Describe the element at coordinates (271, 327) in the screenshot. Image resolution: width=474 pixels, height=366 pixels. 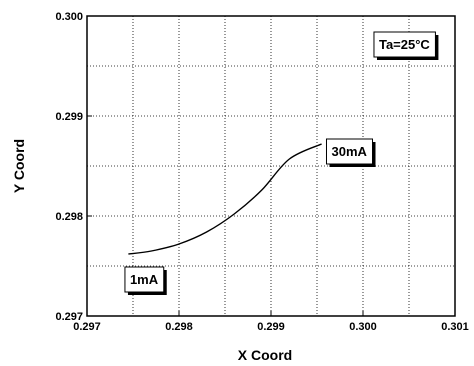
I see `x-tick-label: 0.299` at that location.